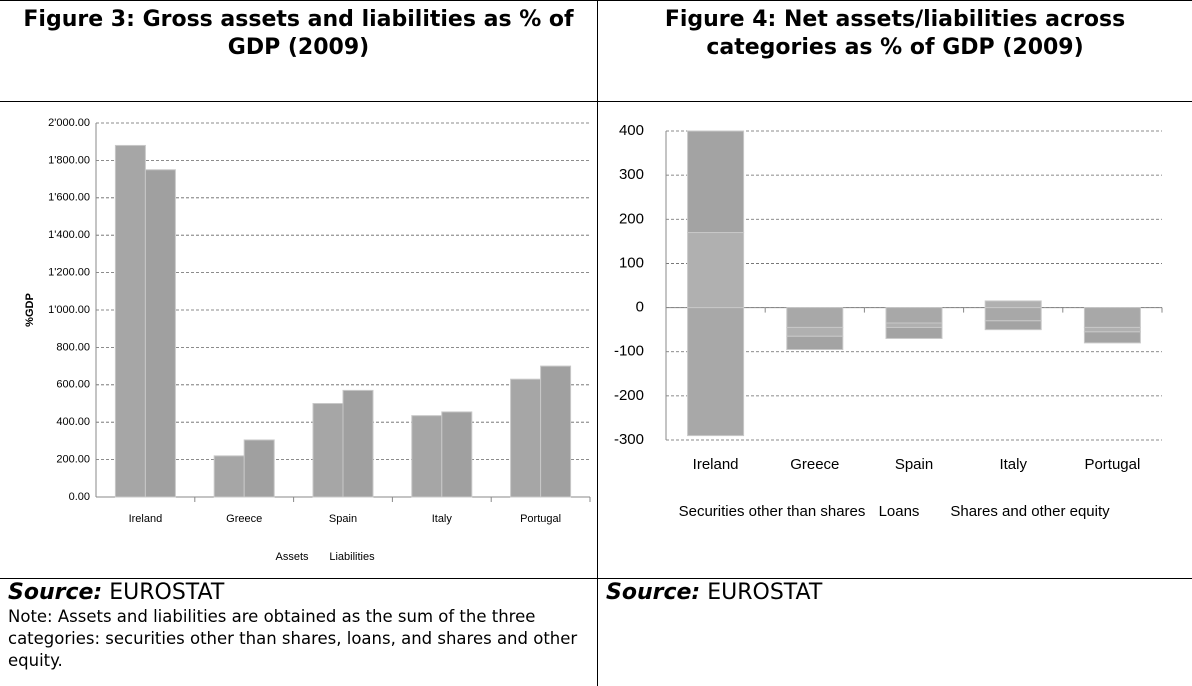 This screenshot has width=1192, height=686. What do you see at coordinates (30, 310) in the screenshot?
I see `y-axis-label: %GDP` at bounding box center [30, 310].